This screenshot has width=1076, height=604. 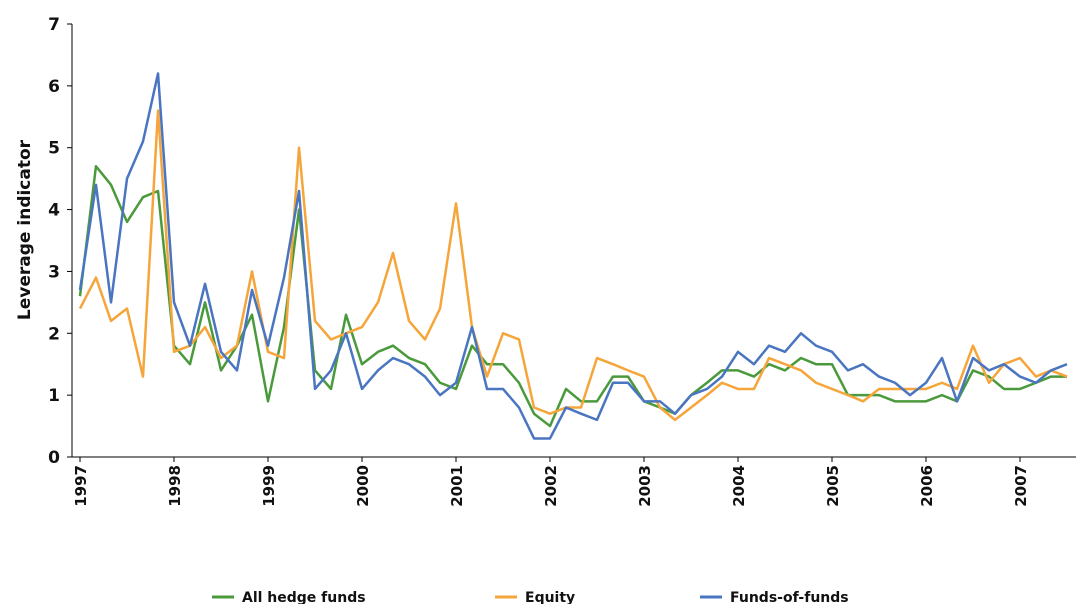 What do you see at coordinates (739, 486) in the screenshot?
I see `x-tick-label: 2004` at bounding box center [739, 486].